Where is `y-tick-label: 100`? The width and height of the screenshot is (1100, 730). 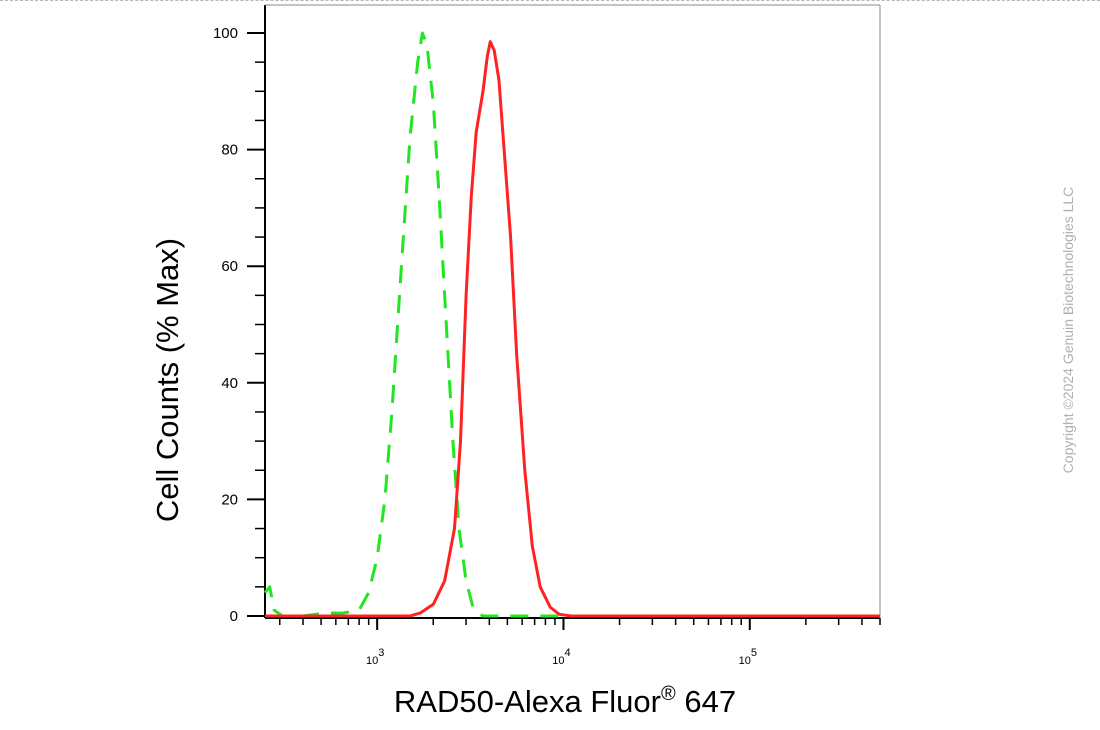
y-tick-label: 100 is located at coordinates (225, 33).